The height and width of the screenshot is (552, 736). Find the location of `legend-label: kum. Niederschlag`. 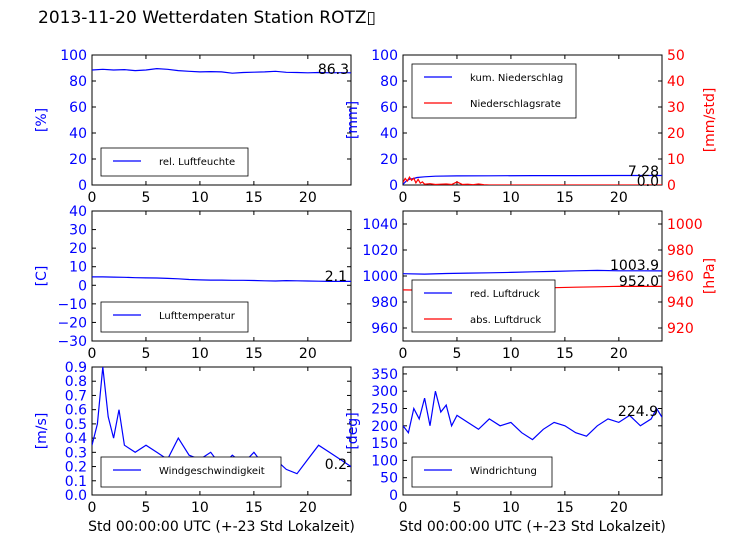

legend-label: kum. Niederschlag is located at coordinates (516, 78).